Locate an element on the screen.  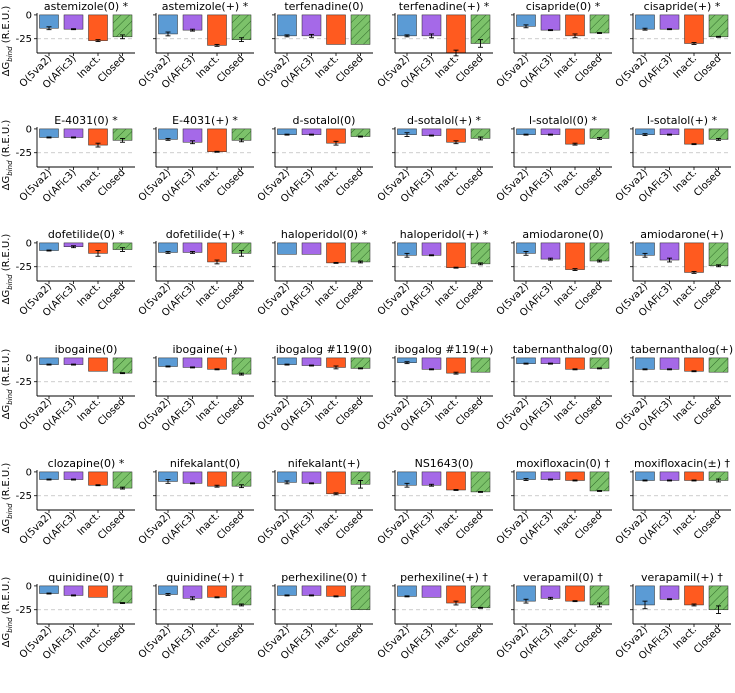
panel-title: d-sotalol(+) * is located at coordinates (444, 120).